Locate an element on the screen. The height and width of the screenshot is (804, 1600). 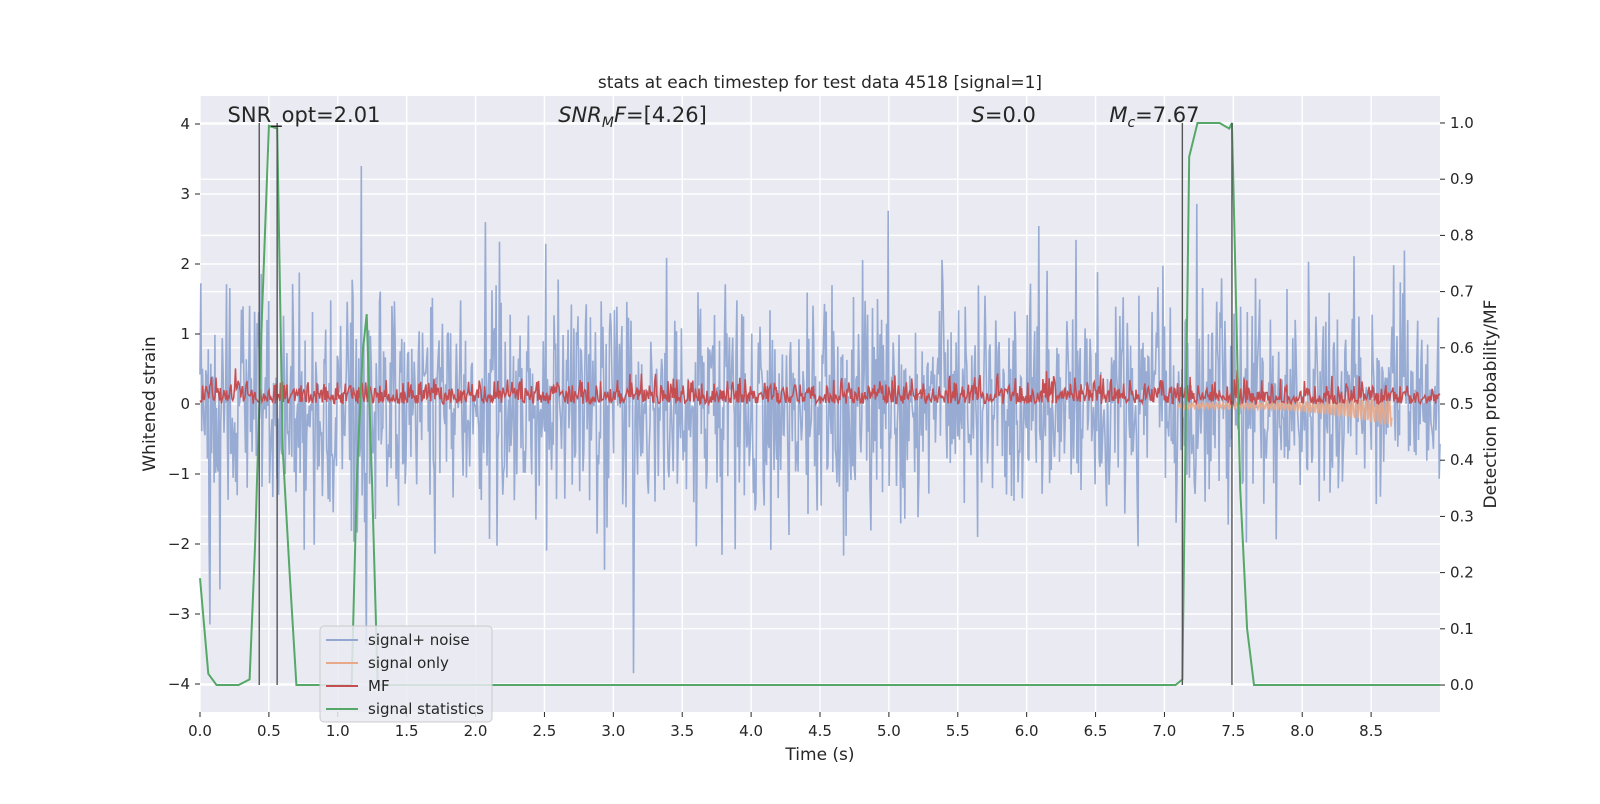
annotation-mc: Mc=7.67 is located at coordinates (1154, 117).